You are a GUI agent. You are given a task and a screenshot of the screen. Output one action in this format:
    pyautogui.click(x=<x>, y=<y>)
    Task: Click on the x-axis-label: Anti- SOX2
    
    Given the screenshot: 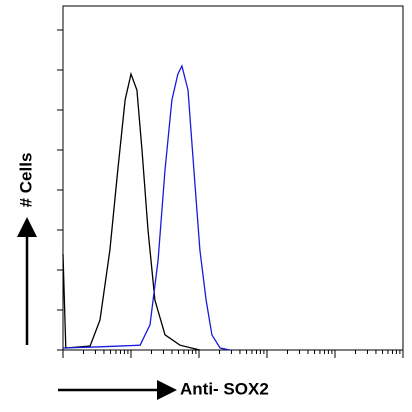 What is the action you would take?
    pyautogui.click(x=224, y=388)
    